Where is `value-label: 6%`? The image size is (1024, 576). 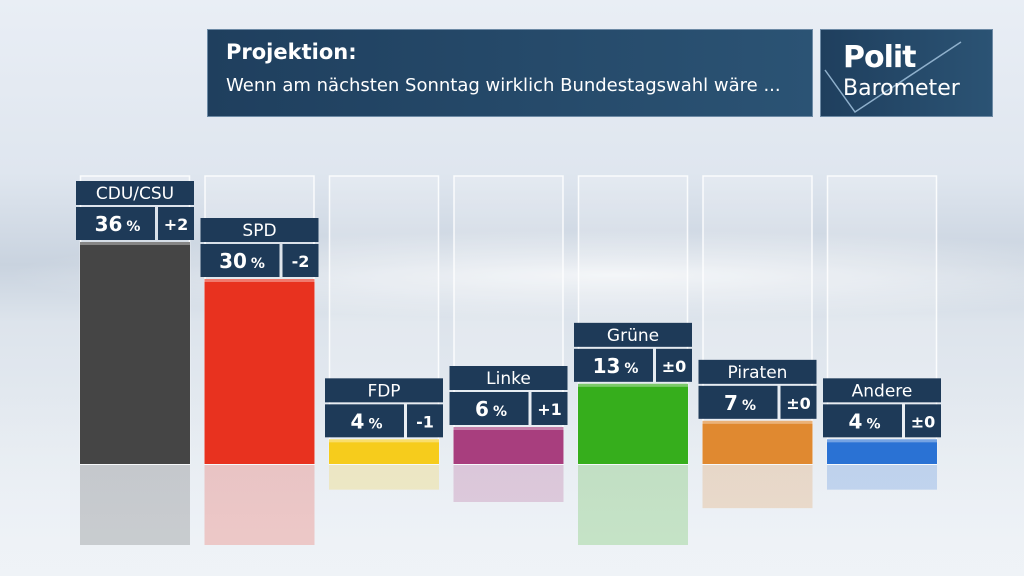 value-label: 6% is located at coordinates (491, 409).